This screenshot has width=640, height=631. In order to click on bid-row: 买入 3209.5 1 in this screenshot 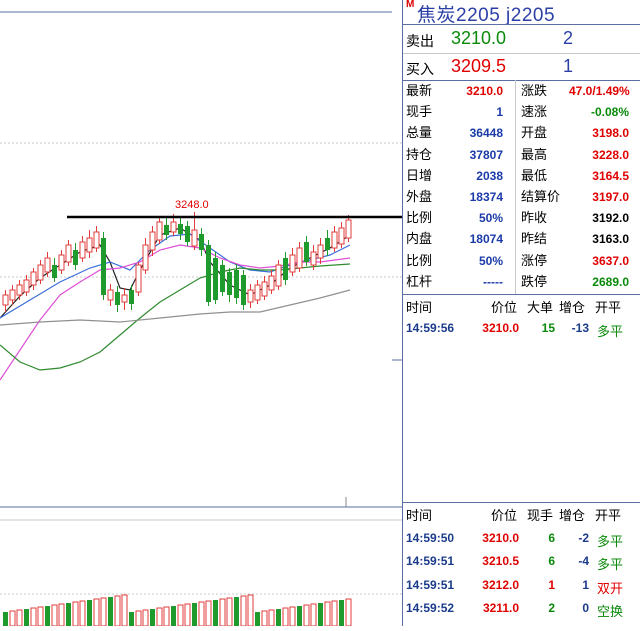, I will do `click(521, 67)`.